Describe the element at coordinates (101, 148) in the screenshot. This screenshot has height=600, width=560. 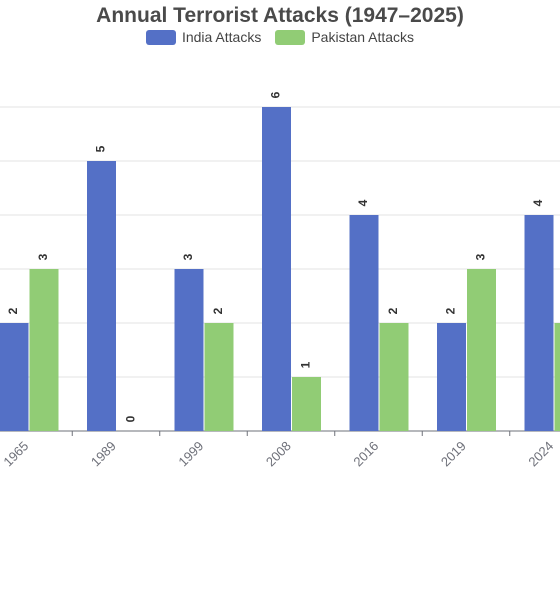
I see `data-label: 5` at that location.